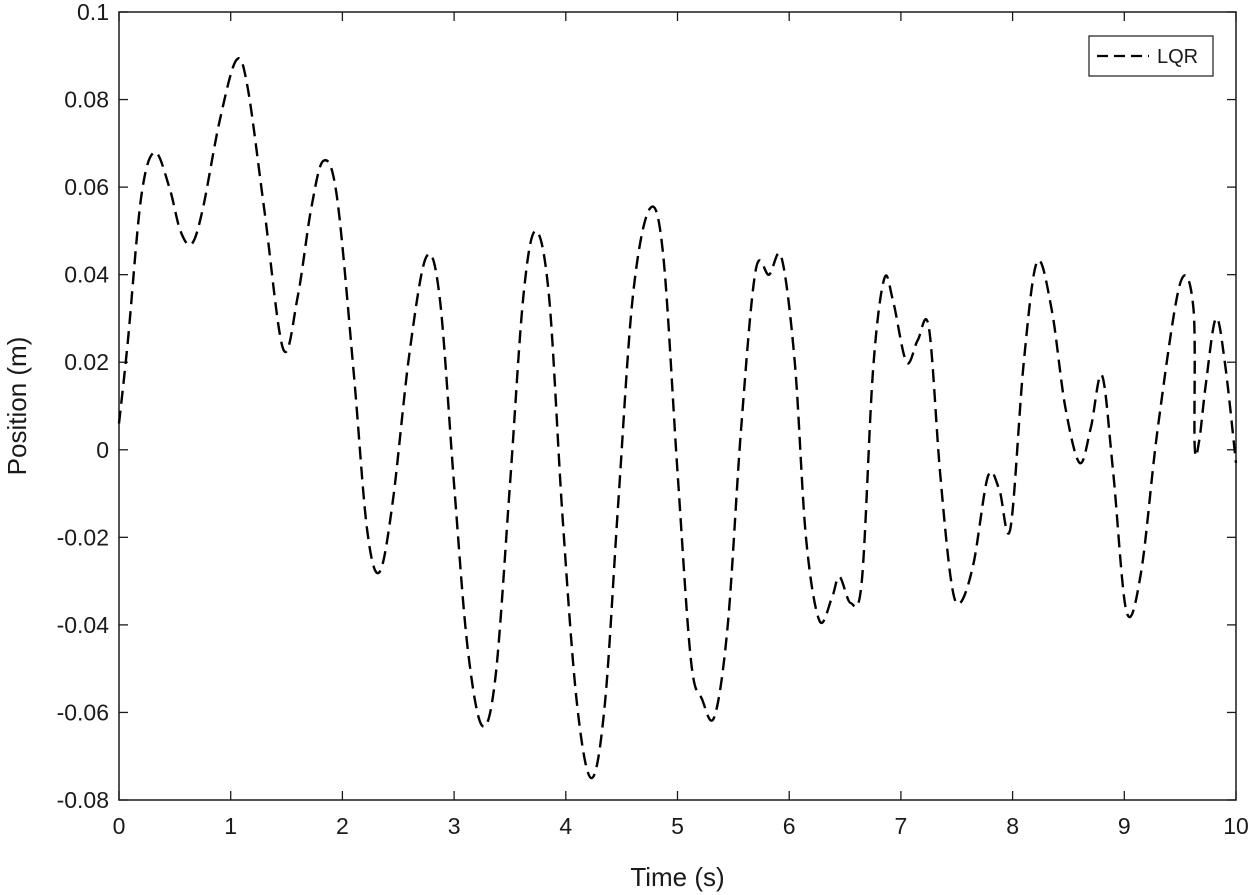 The width and height of the screenshot is (1255, 895). I want to click on y-tick-label: 0.08, so click(86, 100).